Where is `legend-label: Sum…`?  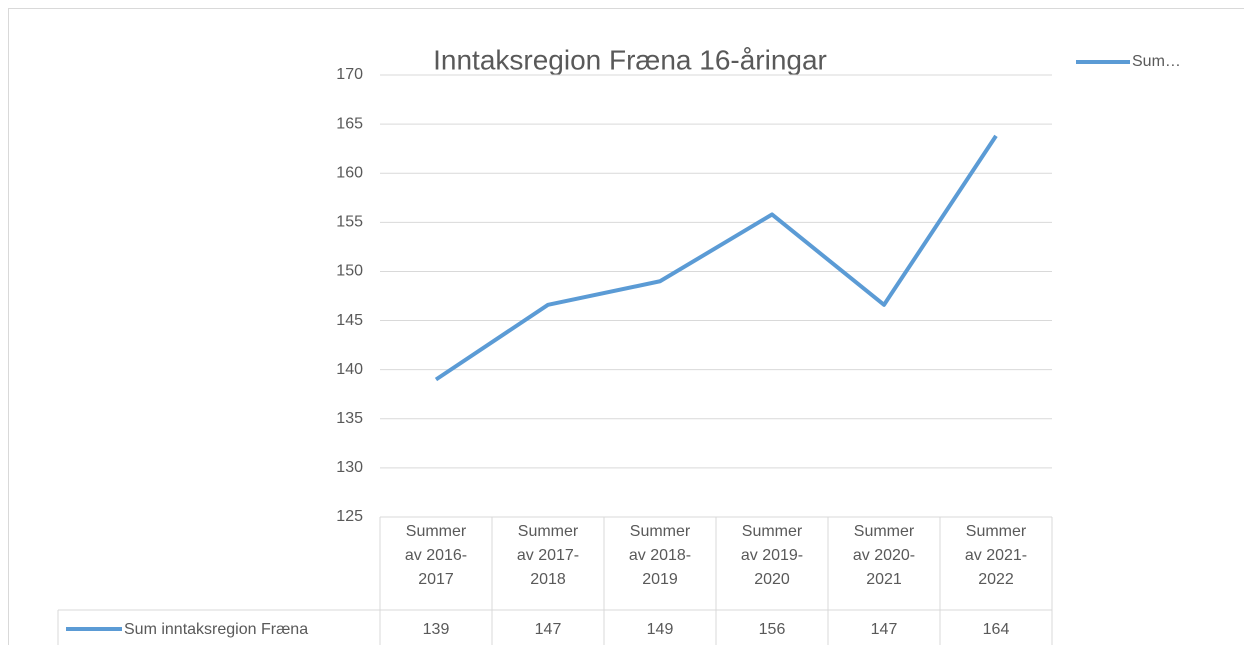
legend-label: Sum… is located at coordinates (1156, 61).